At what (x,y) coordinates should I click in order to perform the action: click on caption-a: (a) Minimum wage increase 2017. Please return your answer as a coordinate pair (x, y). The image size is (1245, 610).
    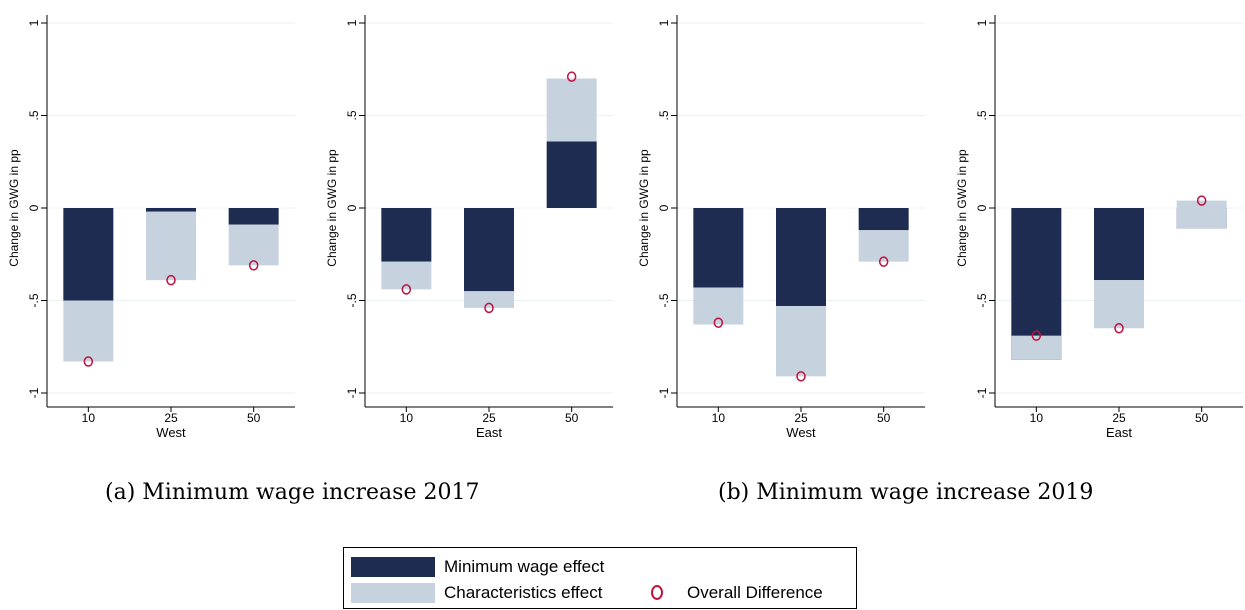
    Looking at the image, I should click on (292, 492).